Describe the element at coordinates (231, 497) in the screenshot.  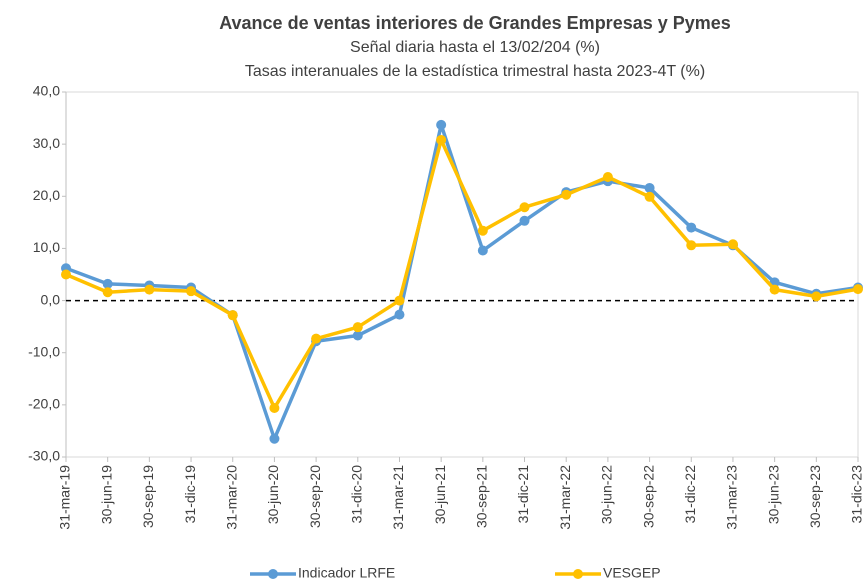
I see `x-tick-label: 31-mar-20` at that location.